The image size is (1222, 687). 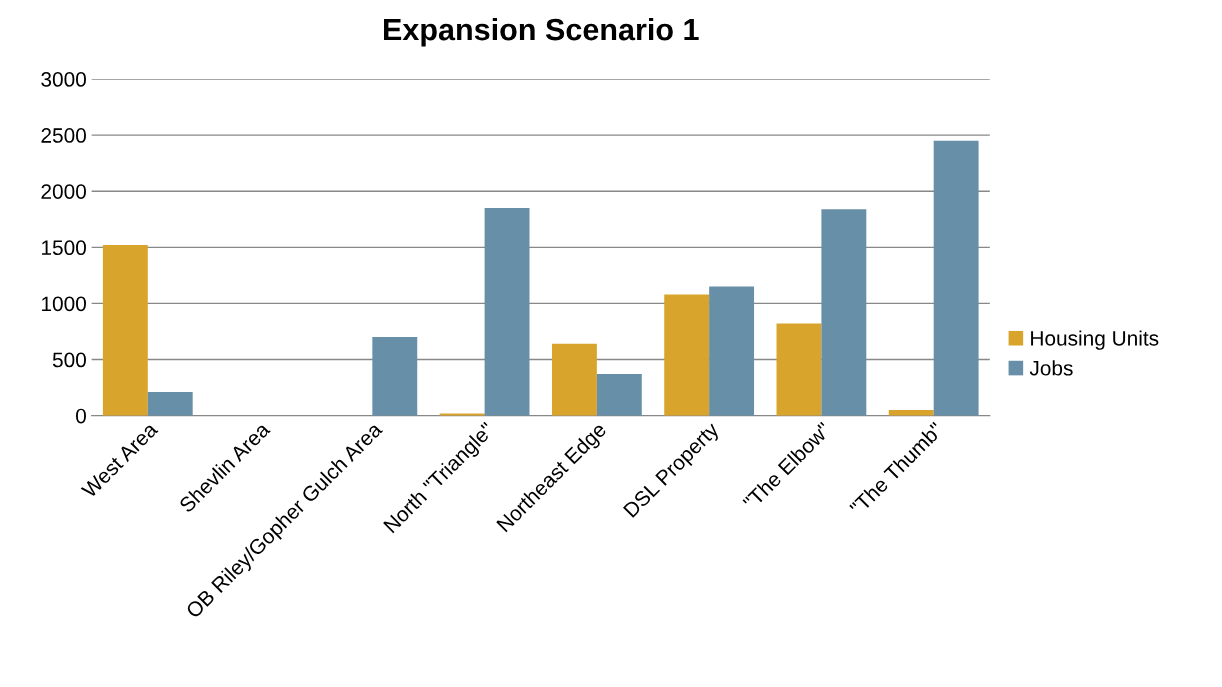 I want to click on chart-title: Expansion Scenario 1, so click(x=541, y=32).